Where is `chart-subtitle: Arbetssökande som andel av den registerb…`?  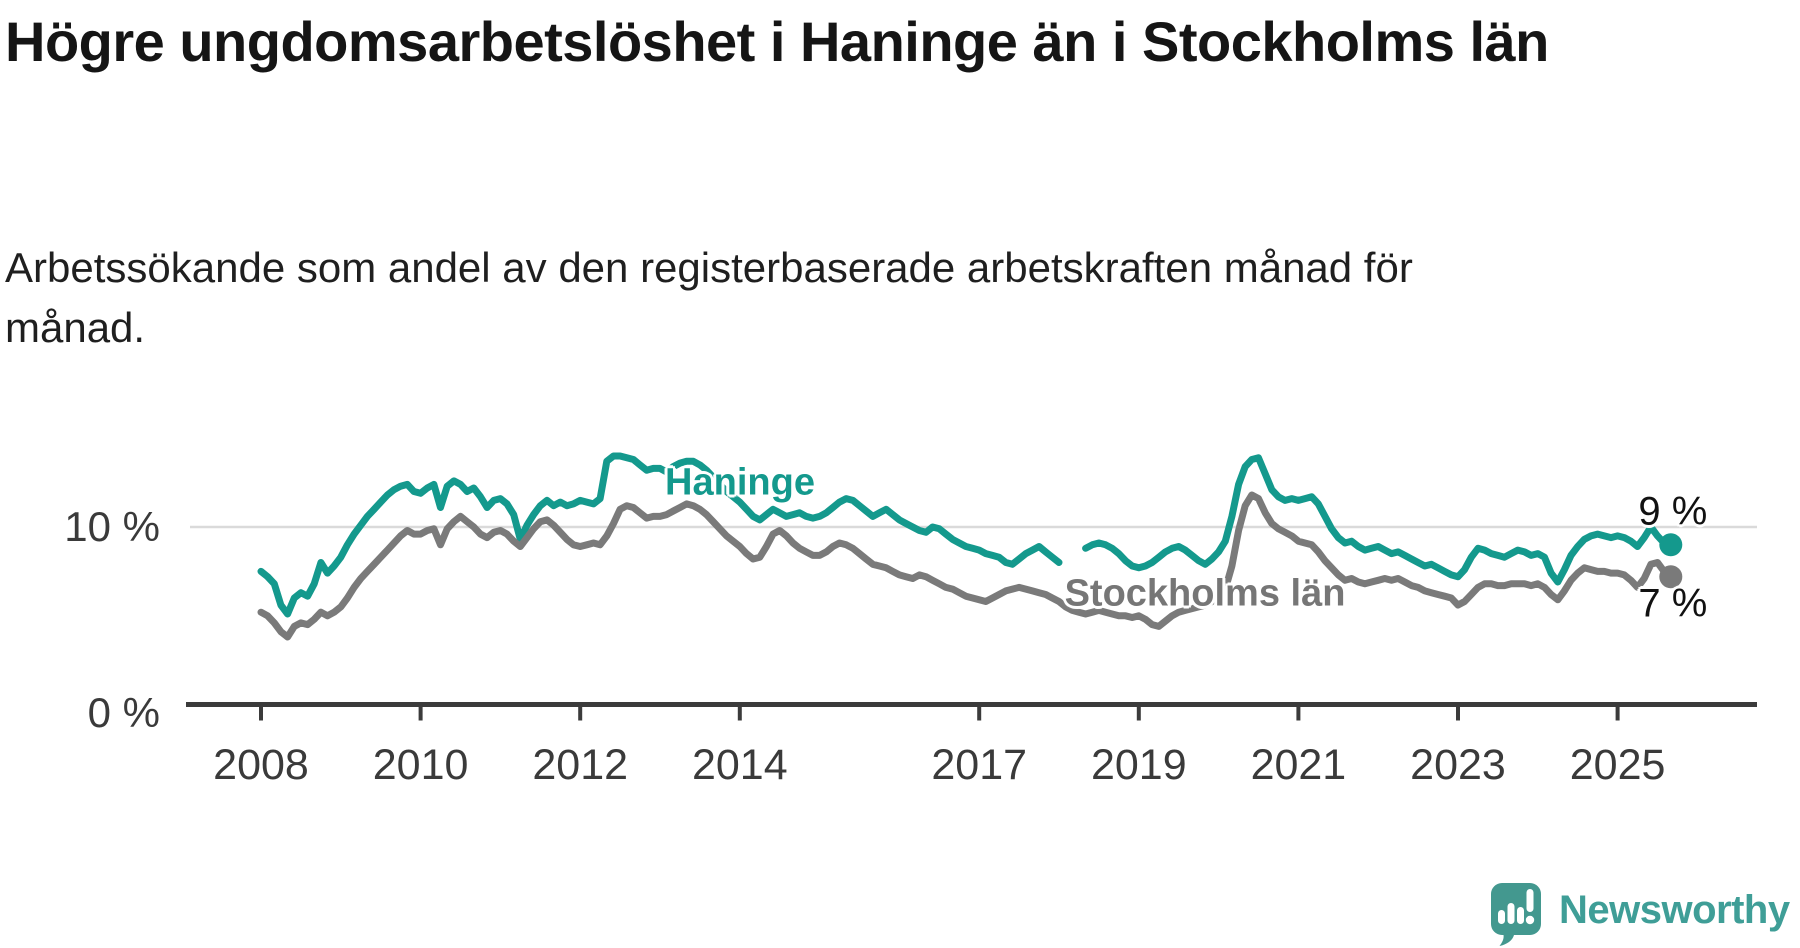 chart-subtitle: Arbetssökande som andel av den registerb… is located at coordinates (709, 298).